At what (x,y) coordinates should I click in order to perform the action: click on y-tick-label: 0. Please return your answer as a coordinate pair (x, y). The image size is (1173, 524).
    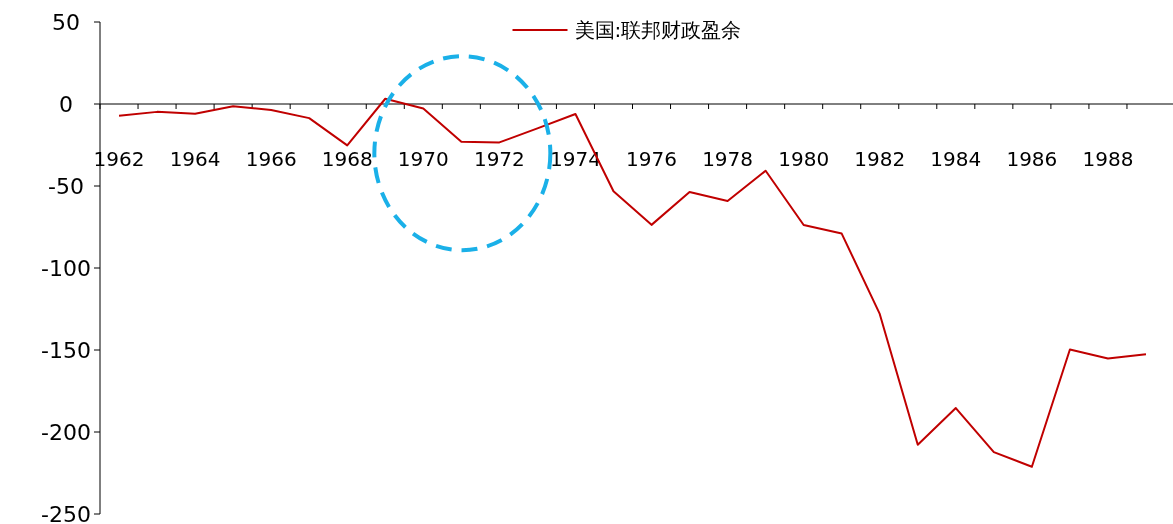
    Looking at the image, I should click on (66, 104).